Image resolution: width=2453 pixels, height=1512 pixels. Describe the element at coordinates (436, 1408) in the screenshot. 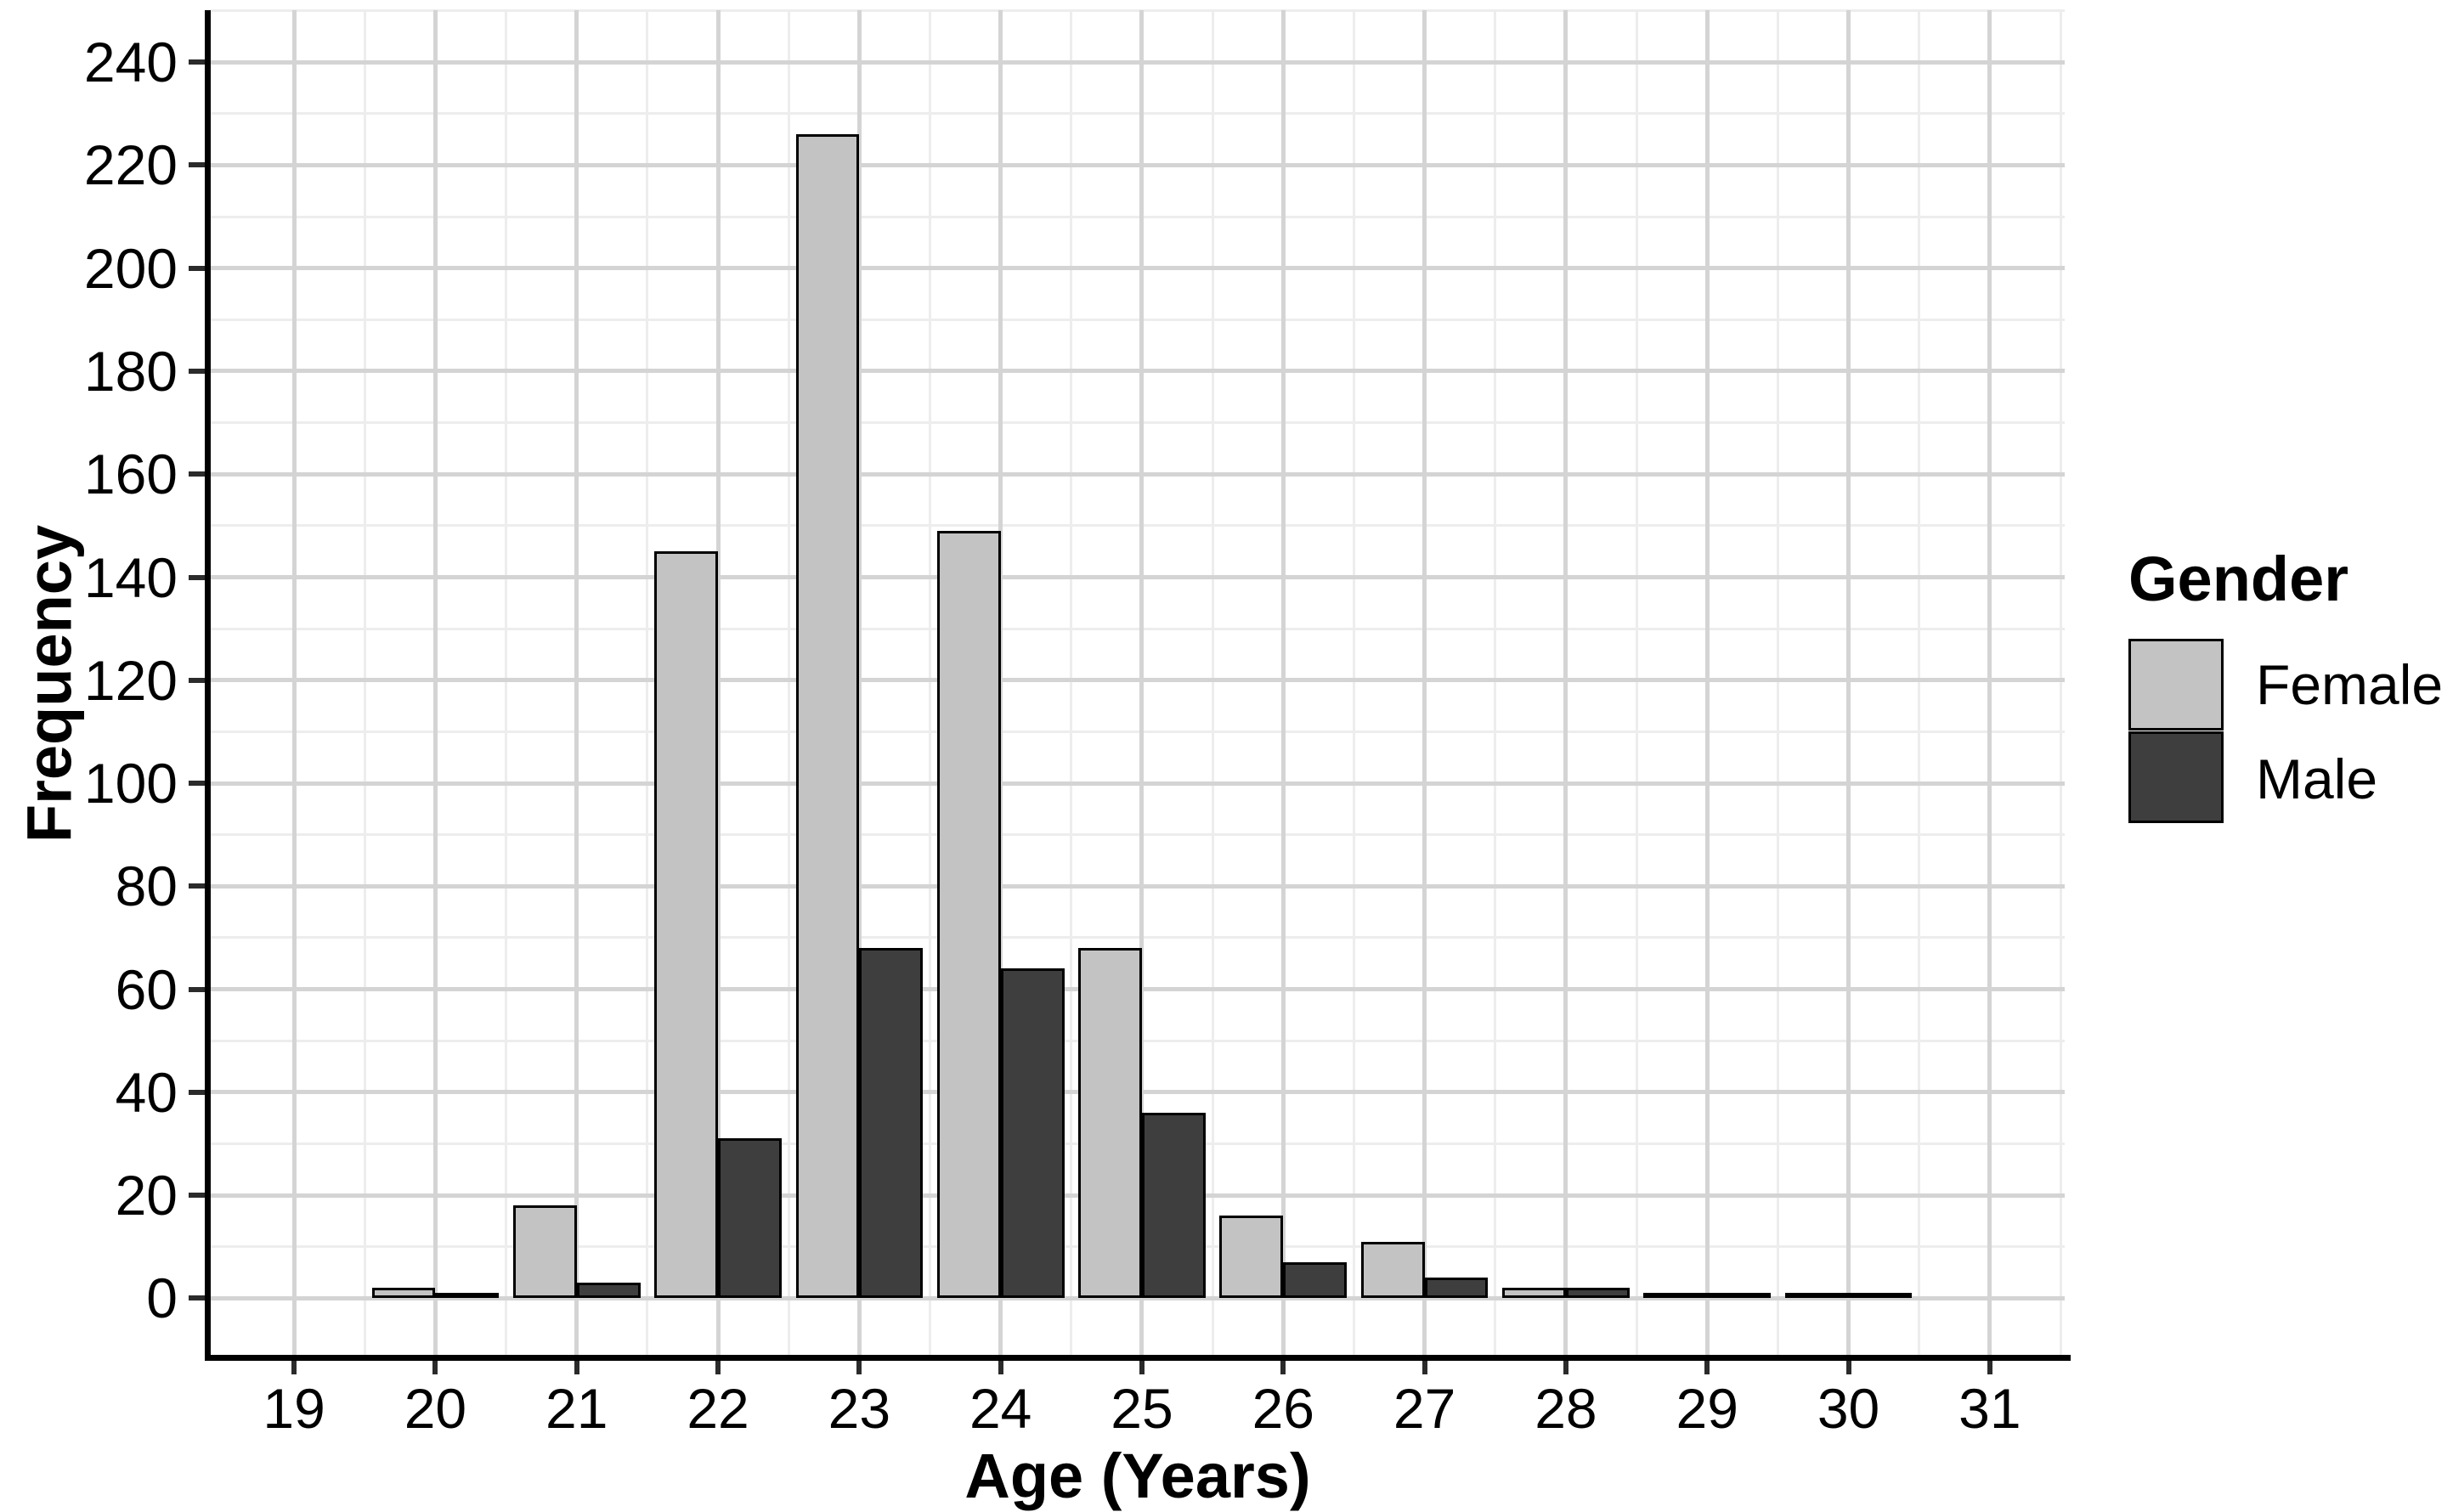

I see `x-tick-label: 20` at that location.